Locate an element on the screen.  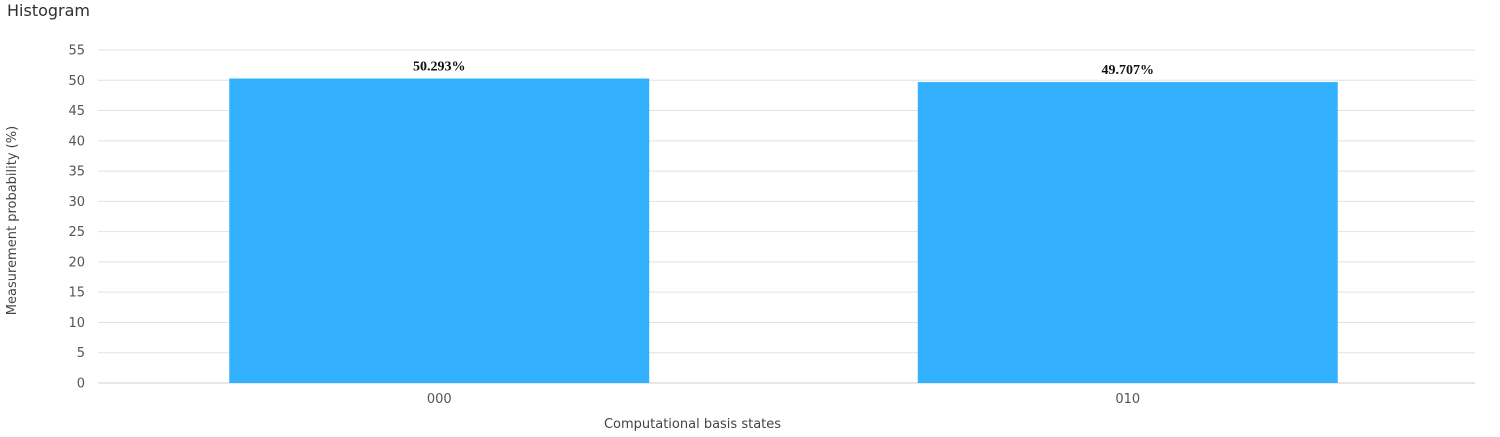
y-tick-labels: 0 5 10 15 20 25 30 35 40 45 50 55 is located at coordinates (76, 218).